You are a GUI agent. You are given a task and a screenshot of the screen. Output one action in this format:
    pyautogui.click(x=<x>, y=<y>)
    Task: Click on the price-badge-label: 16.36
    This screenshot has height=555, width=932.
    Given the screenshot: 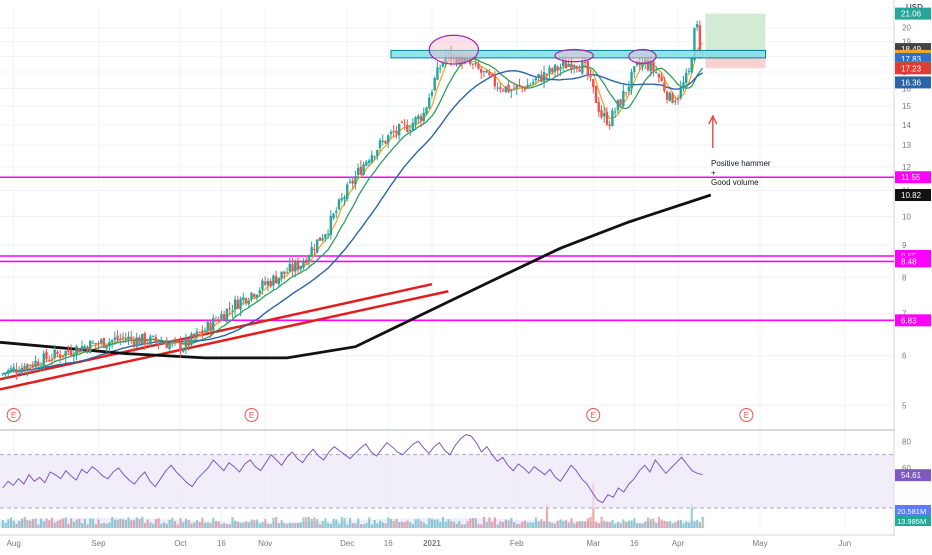 What is the action you would take?
    pyautogui.click(x=911, y=82)
    